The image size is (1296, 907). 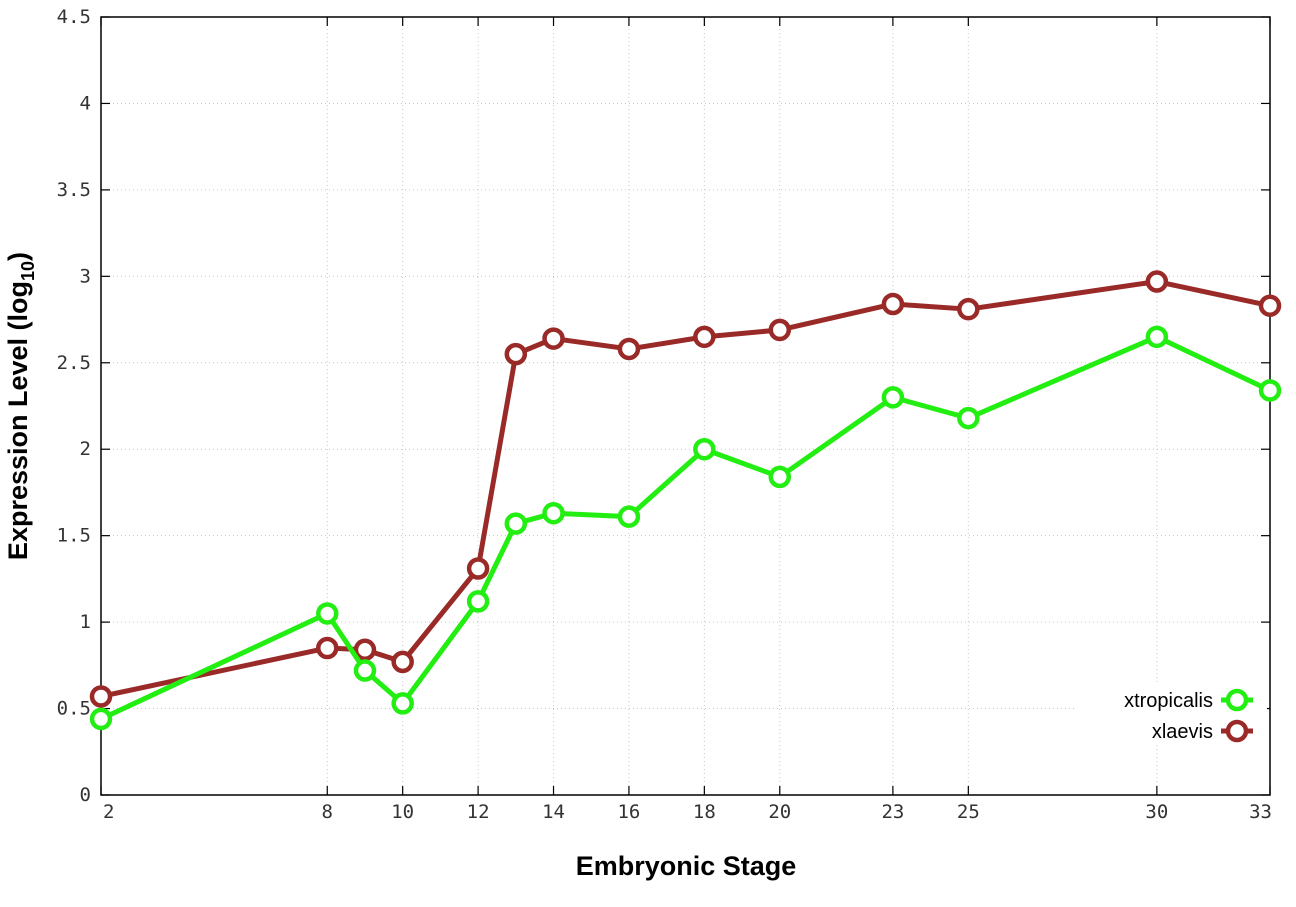 I want to click on x-tick-label: 20, so click(x=779, y=812).